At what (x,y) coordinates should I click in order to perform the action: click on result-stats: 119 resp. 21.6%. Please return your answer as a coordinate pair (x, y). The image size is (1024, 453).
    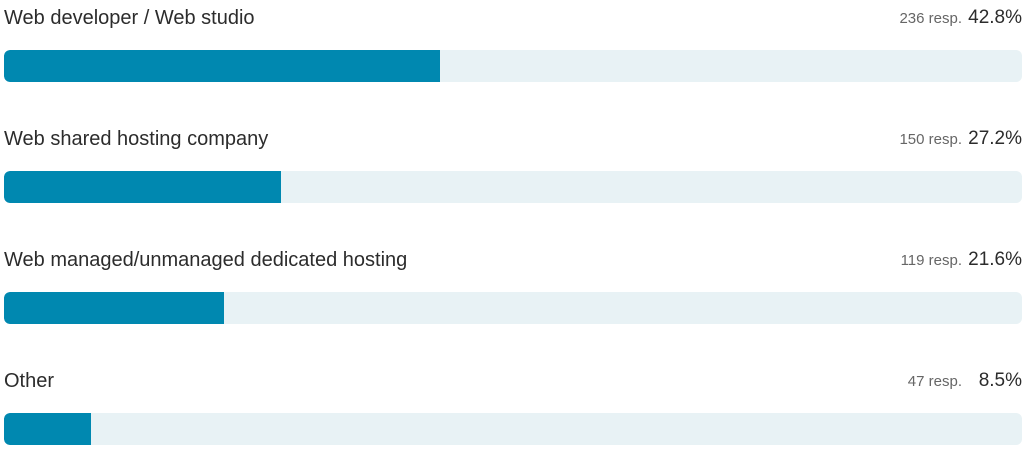
    Looking at the image, I should click on (961, 260).